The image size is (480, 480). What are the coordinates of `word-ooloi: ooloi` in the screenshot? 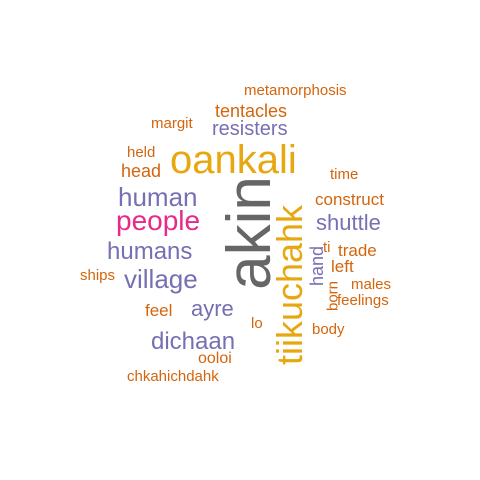 It's located at (215, 358).